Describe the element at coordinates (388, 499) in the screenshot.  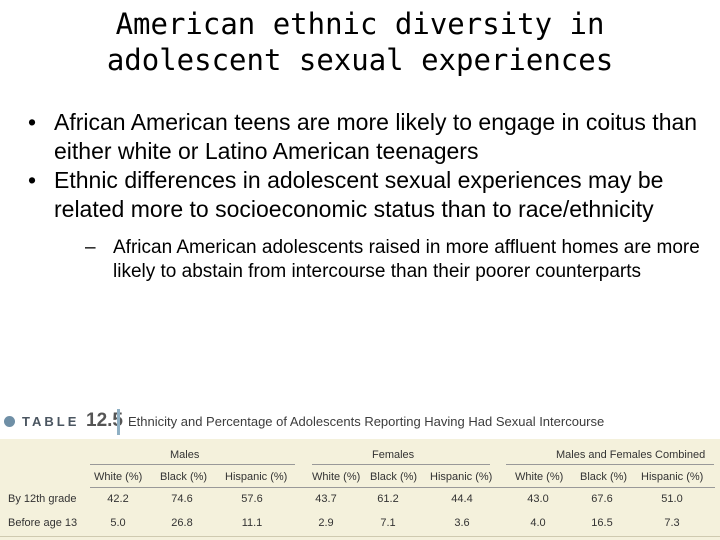
I see `table-cell: 61.2` at that location.